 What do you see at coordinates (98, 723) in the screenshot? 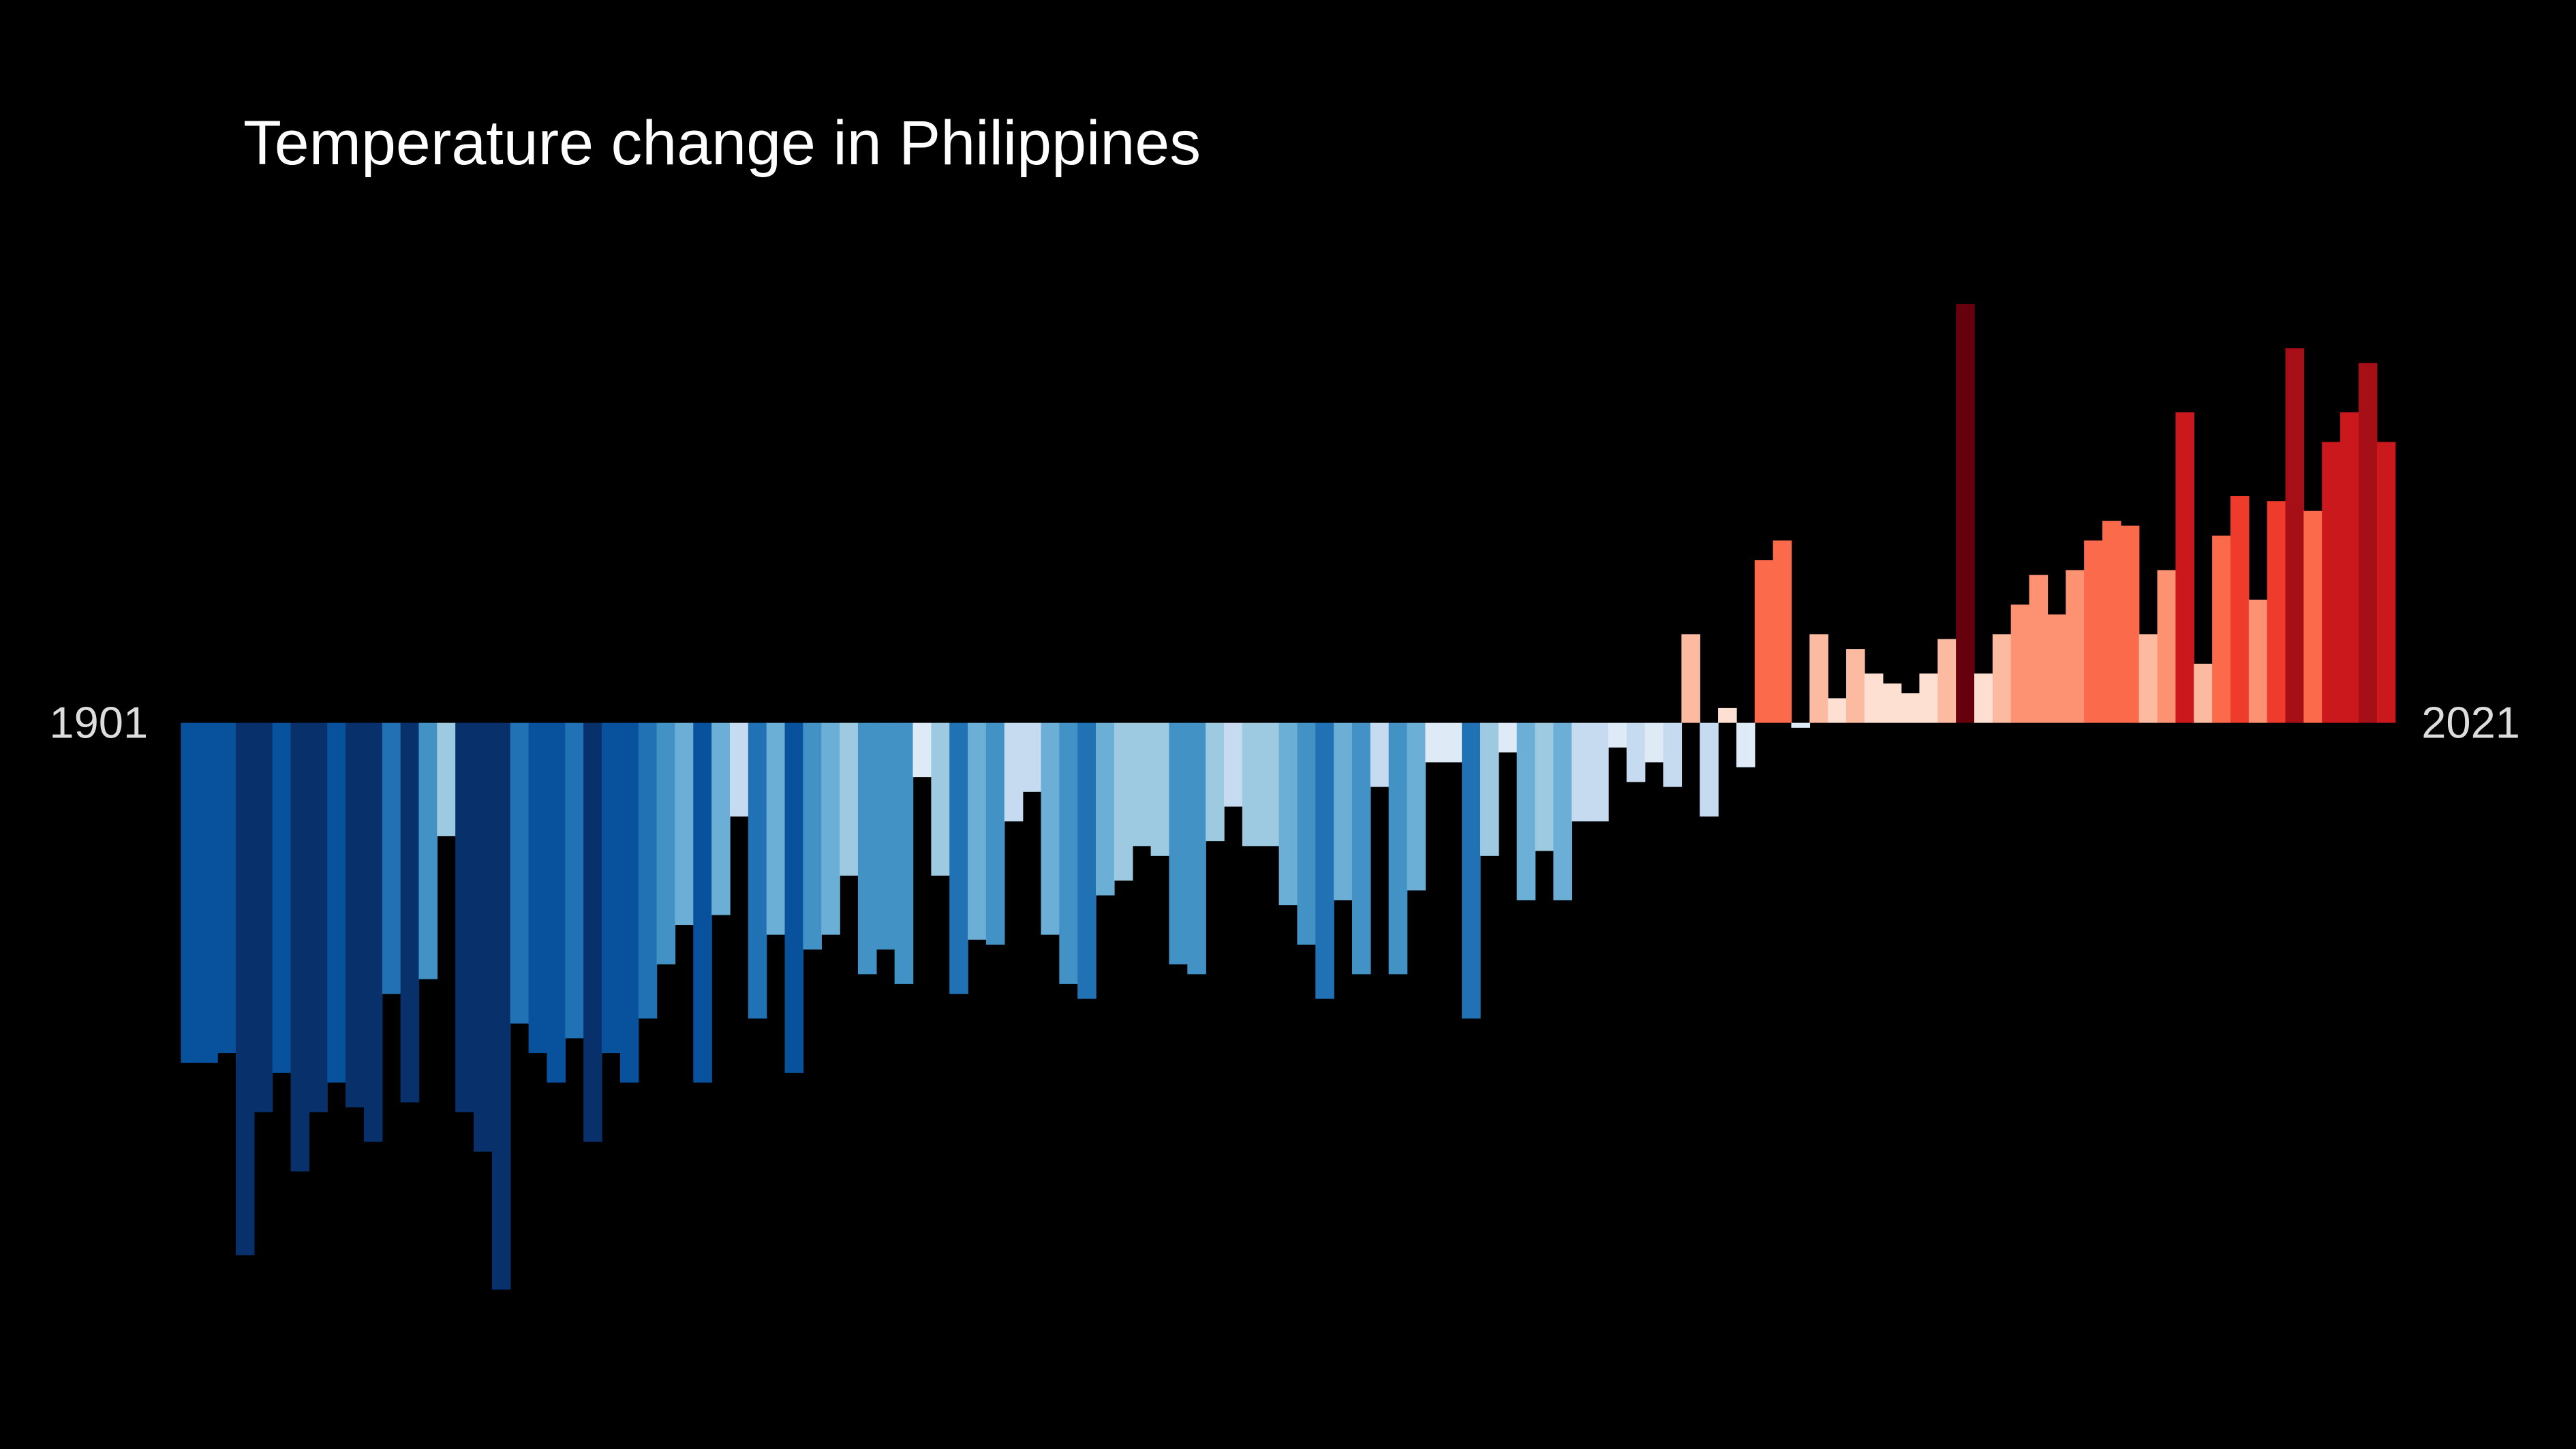
I see `x-tick-label: 1901` at bounding box center [98, 723].